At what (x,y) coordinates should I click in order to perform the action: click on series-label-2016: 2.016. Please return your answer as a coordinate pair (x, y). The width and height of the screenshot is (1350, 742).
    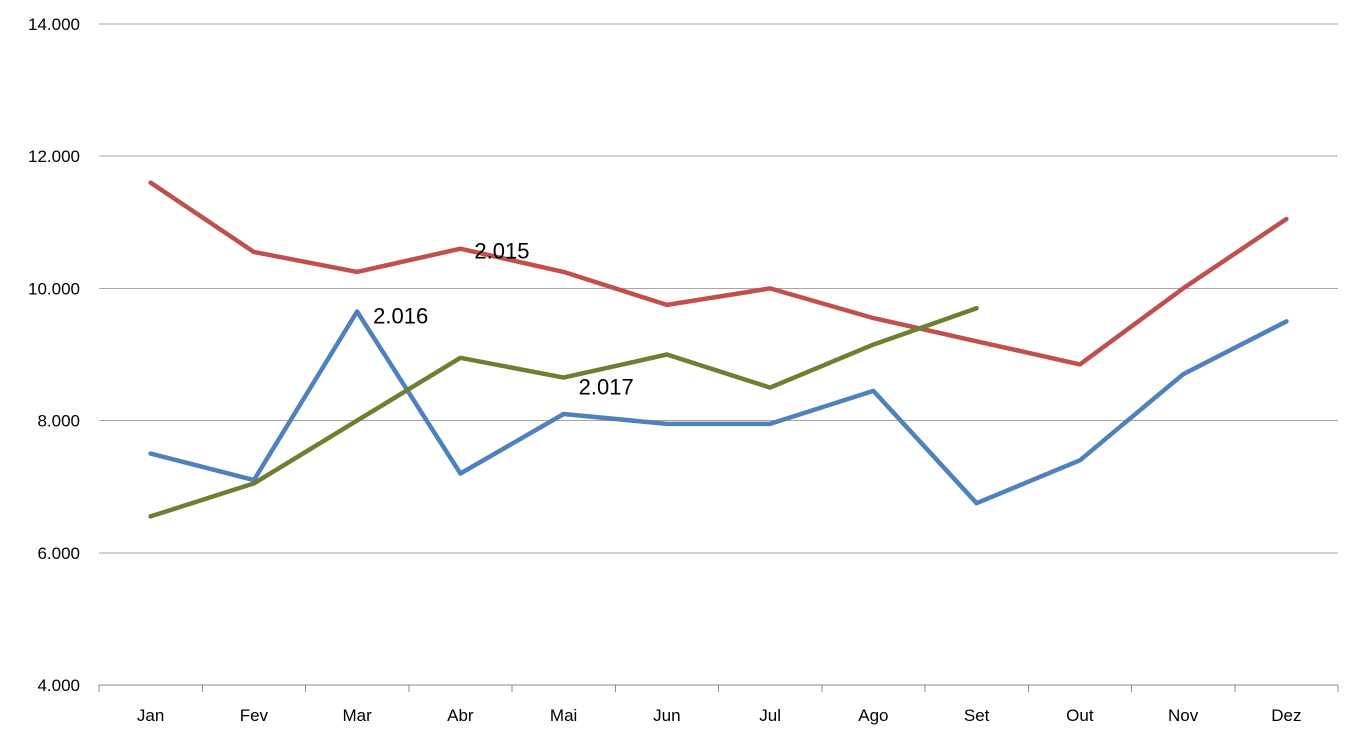
    Looking at the image, I should click on (400, 316).